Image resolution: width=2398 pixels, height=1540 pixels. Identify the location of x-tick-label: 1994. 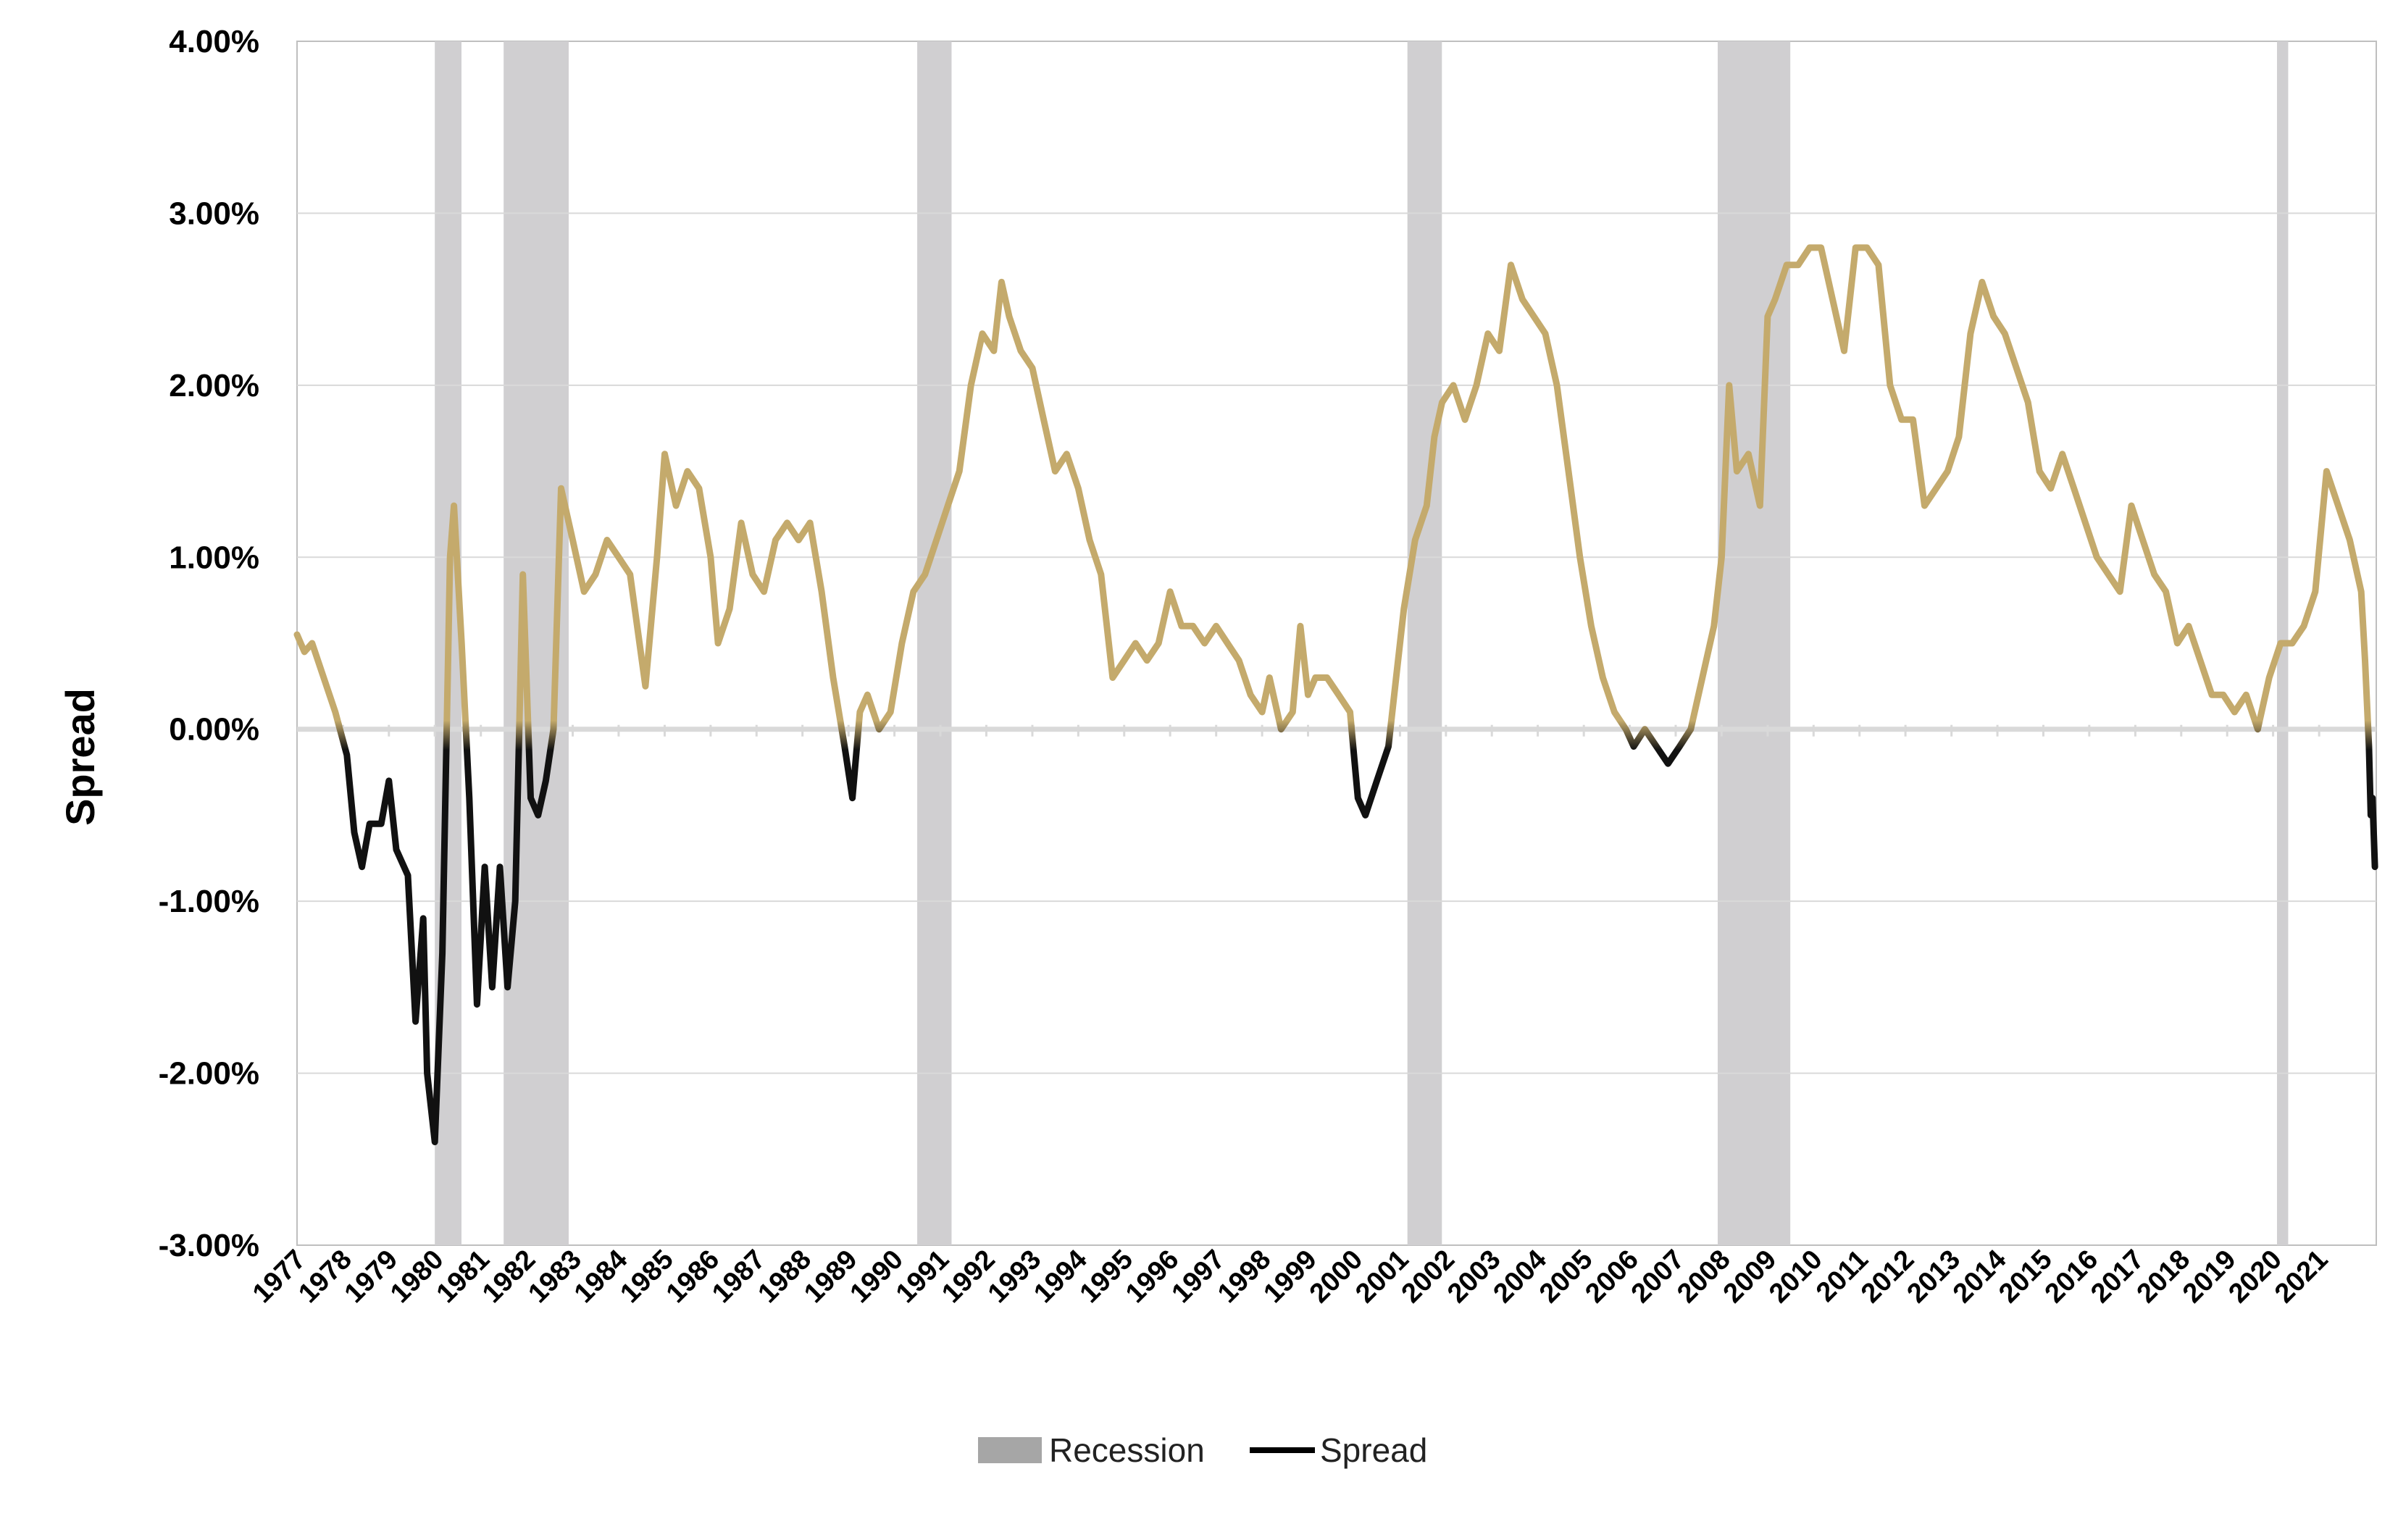
(1060, 1276).